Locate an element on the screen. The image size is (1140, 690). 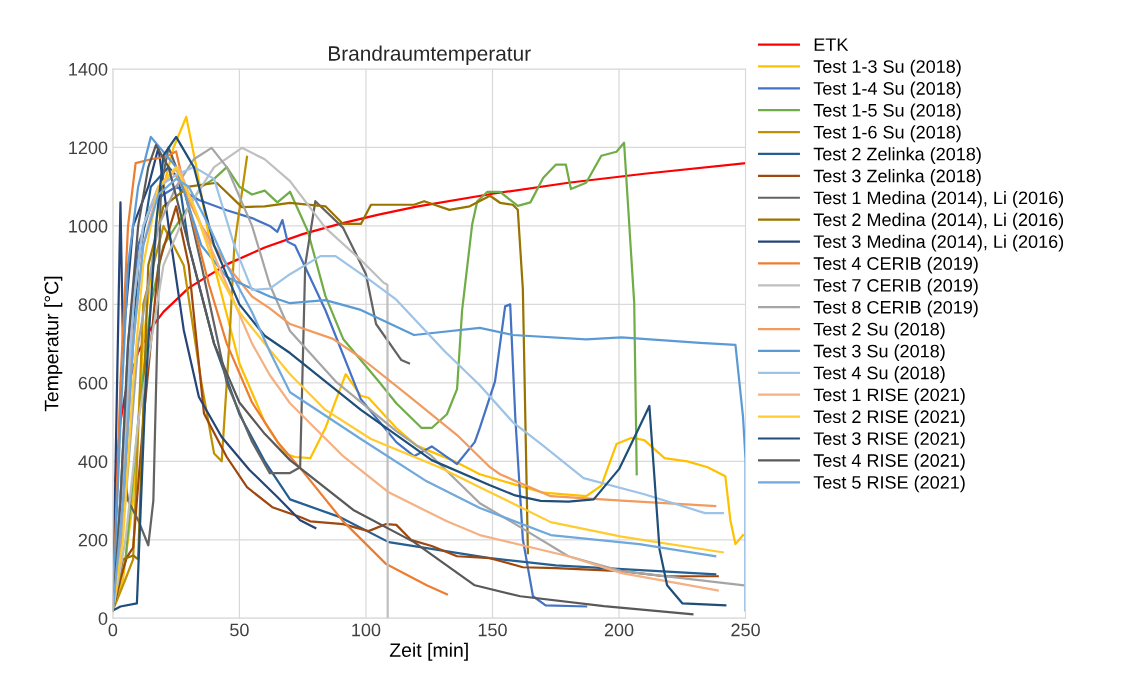
x-tick-label: 0 is located at coordinates (113, 630).